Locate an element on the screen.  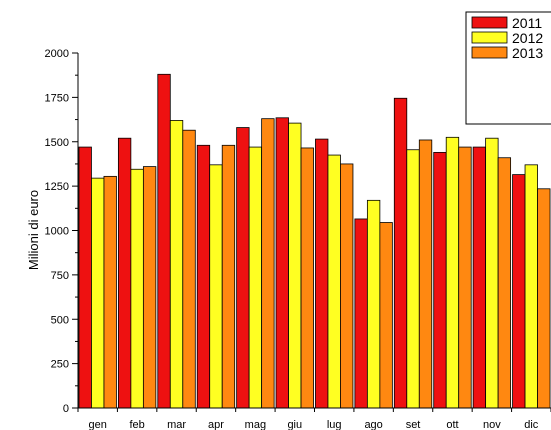
x-tick-label-mar: mar is located at coordinates (176, 424).